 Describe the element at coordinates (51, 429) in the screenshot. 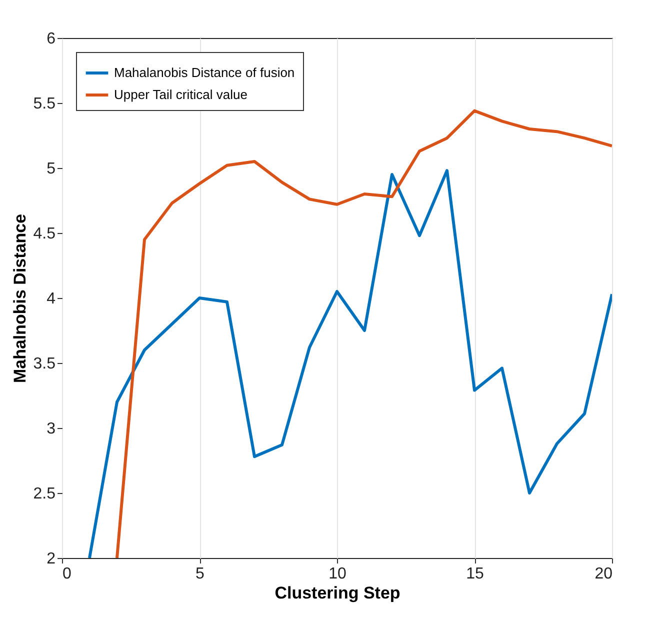

I see `y-tick-label: 3` at that location.